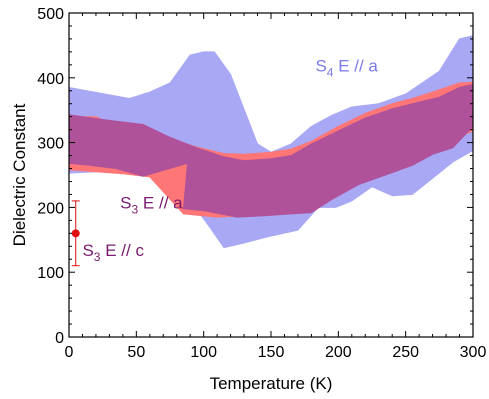 The image size is (489, 399). I want to click on points-layer, so click(75, 233).